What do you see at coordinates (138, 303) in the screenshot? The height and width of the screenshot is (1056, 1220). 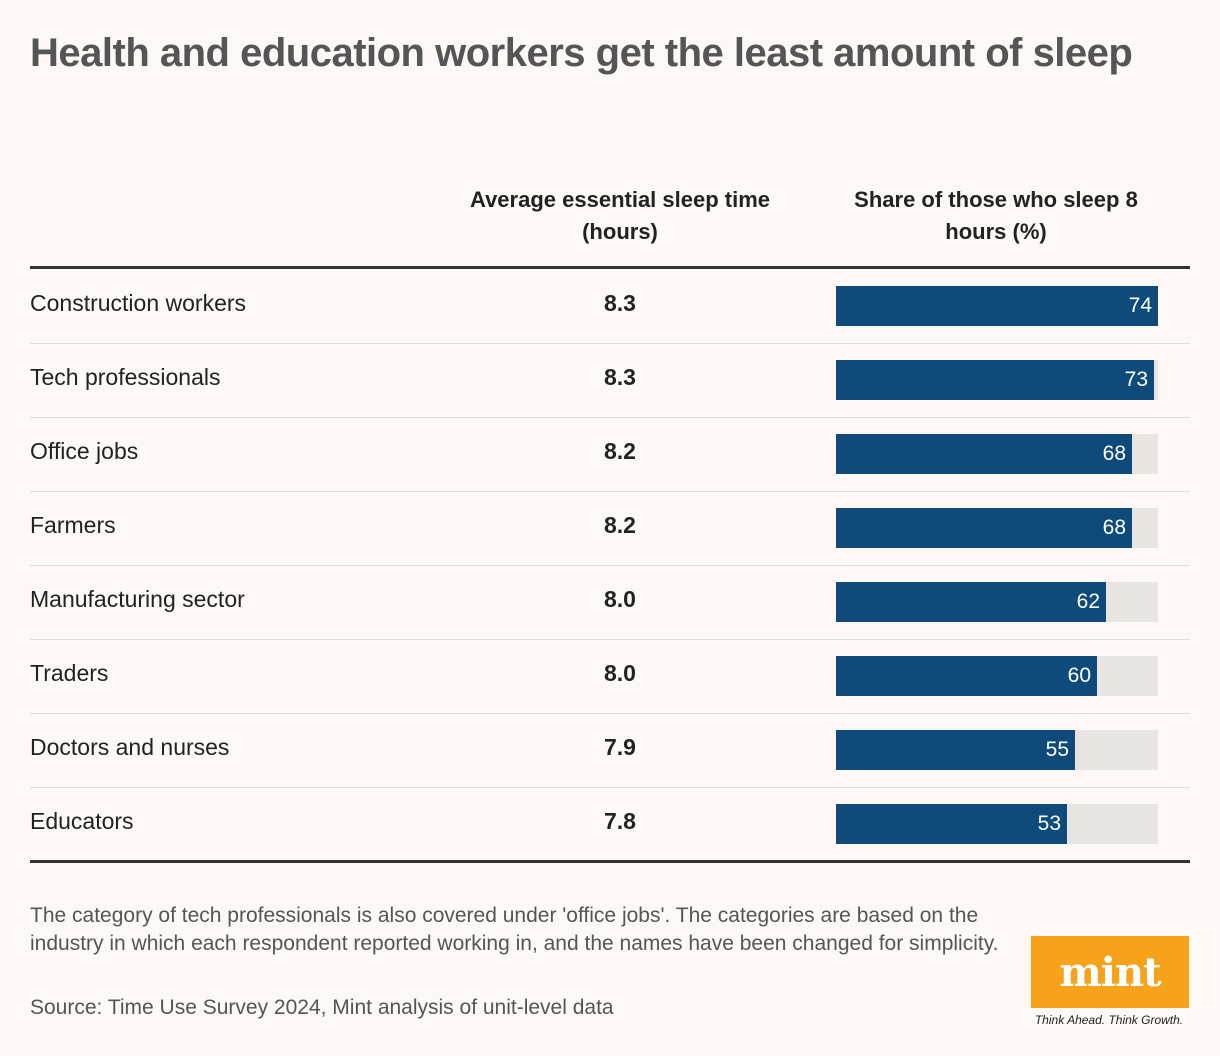 I see `row-category-label: Construction workers` at bounding box center [138, 303].